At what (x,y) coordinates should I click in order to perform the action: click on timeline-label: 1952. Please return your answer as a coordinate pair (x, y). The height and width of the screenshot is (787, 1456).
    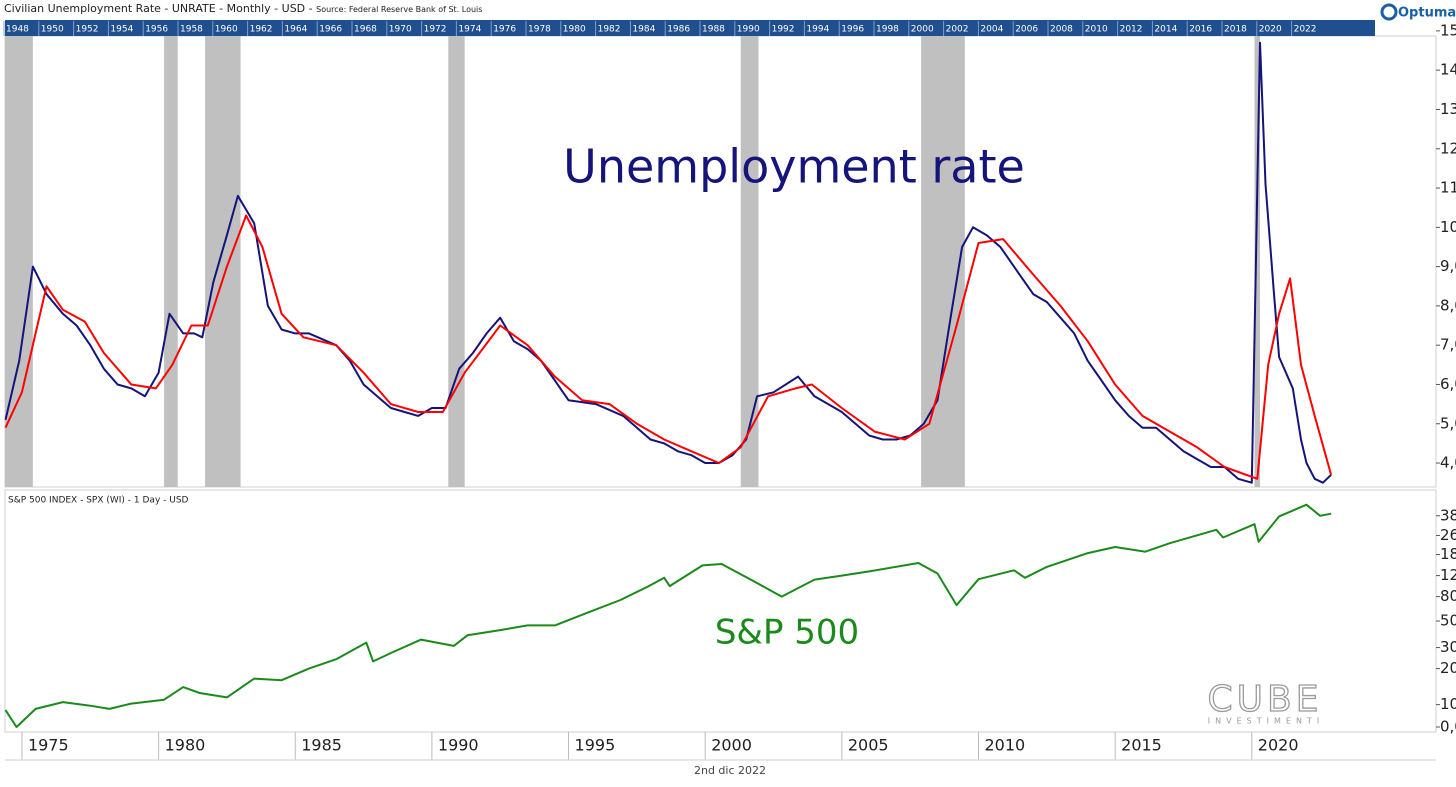
    Looking at the image, I should click on (87, 30).